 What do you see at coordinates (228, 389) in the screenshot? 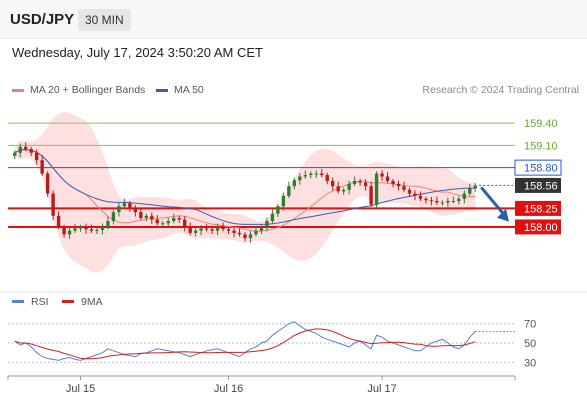
I see `time-axis-label: Jul 16` at bounding box center [228, 389].